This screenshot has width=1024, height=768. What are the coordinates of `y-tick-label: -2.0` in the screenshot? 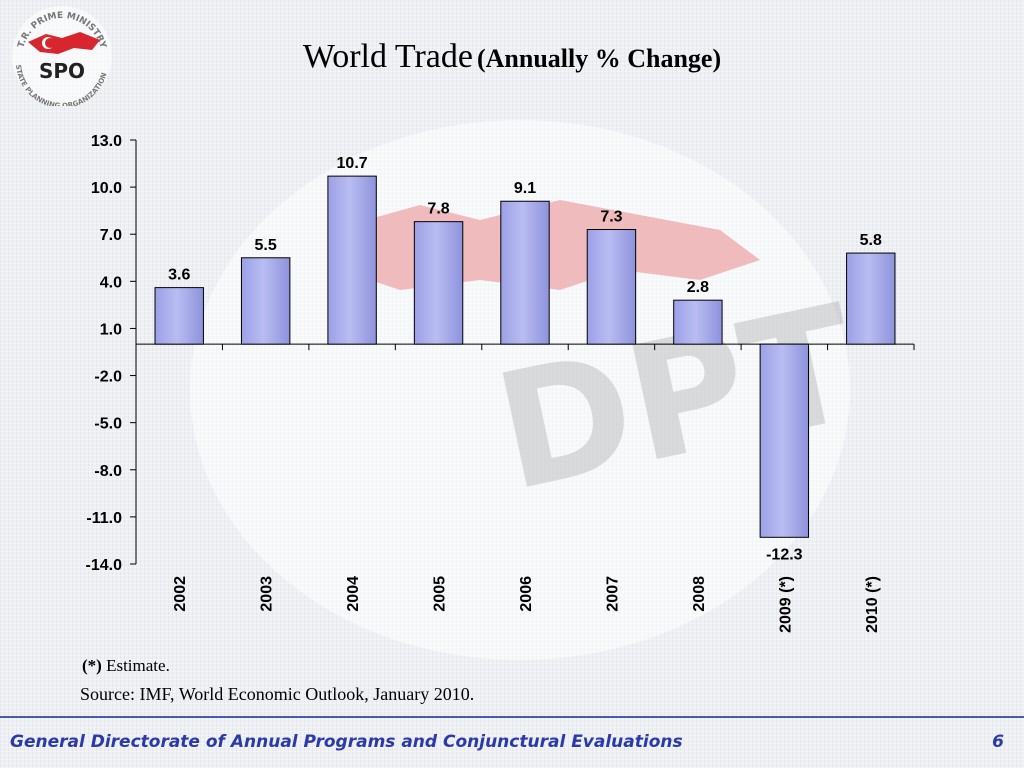 It's located at (108, 377).